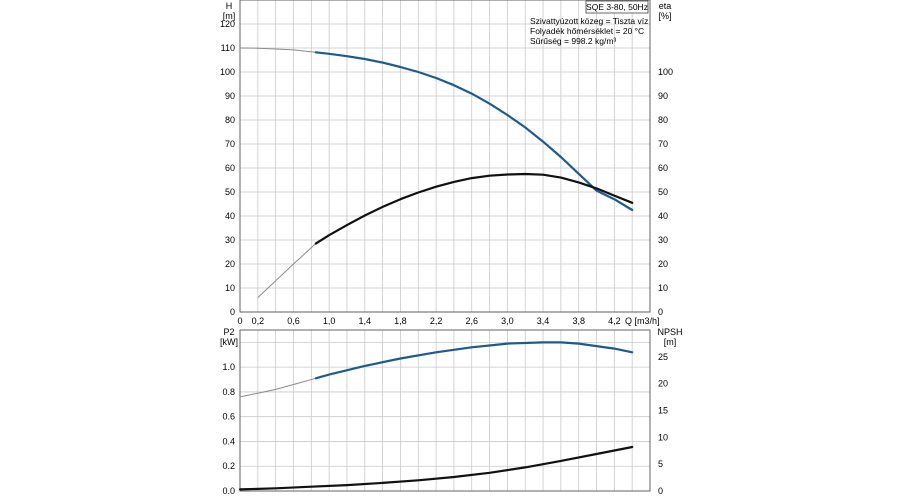 Image resolution: width=900 pixels, height=500 pixels. I want to click on top-right-y-tick-label: 80, so click(663, 120).